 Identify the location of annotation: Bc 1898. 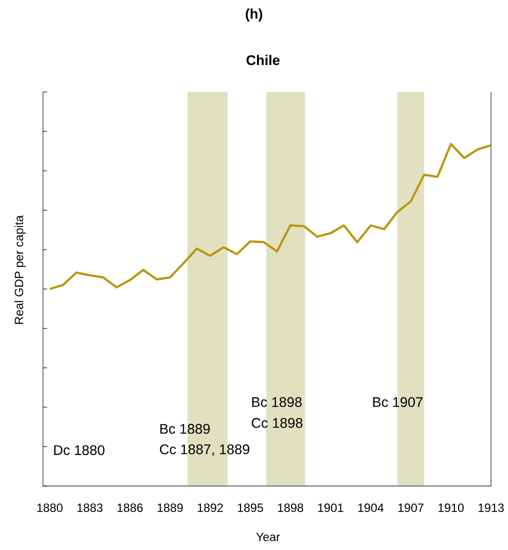
(277, 402).